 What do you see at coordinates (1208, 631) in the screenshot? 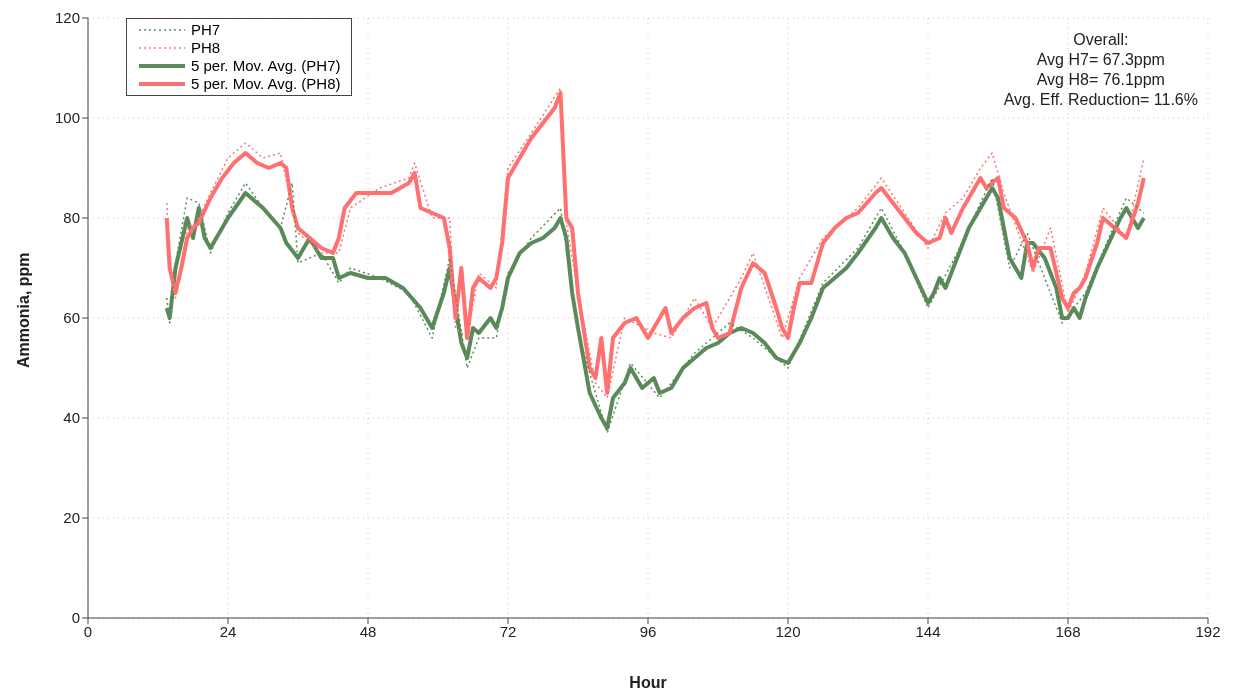
I see `x-tick-label: 192` at bounding box center [1208, 631].